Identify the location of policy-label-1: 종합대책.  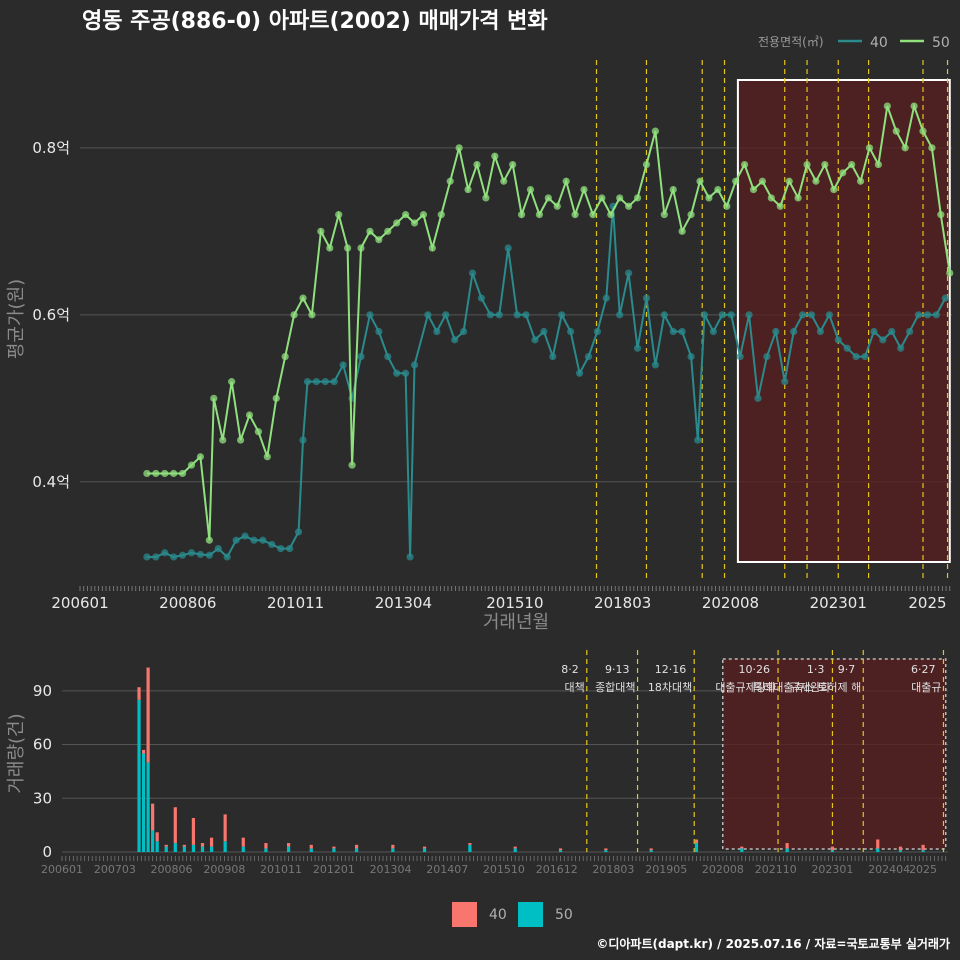
(615, 687).